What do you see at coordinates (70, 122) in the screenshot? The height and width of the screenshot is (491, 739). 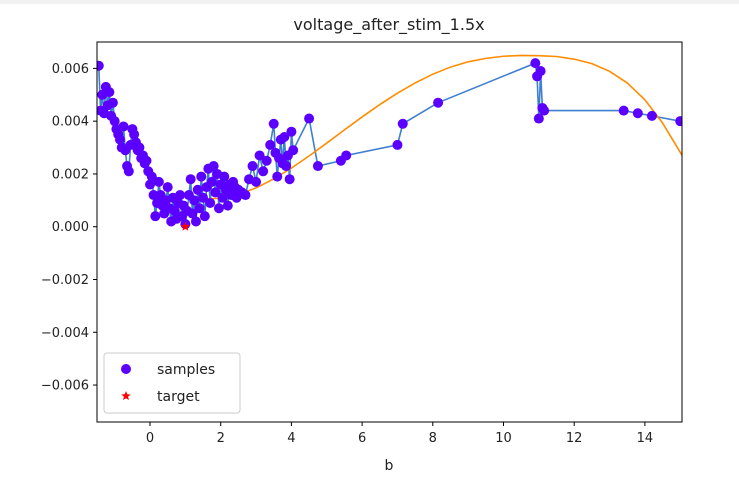 I see `y-tick-label: 0.004` at bounding box center [70, 122].